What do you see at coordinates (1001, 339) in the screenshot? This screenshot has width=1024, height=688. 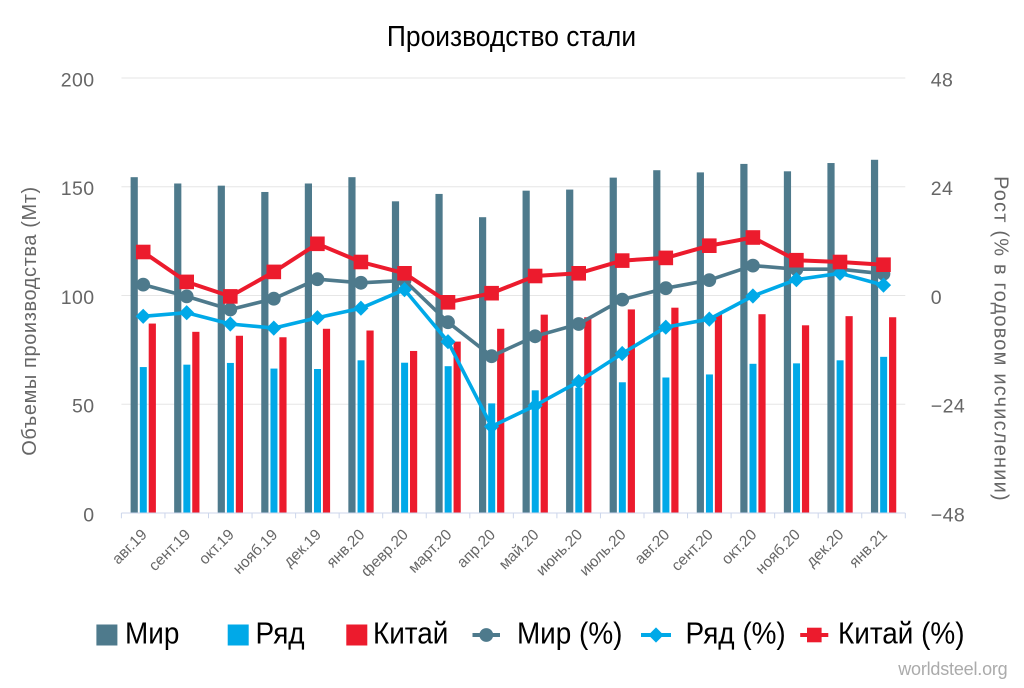 I see `svg-text: Рост (% в годовом исчислении)` at bounding box center [1001, 339].